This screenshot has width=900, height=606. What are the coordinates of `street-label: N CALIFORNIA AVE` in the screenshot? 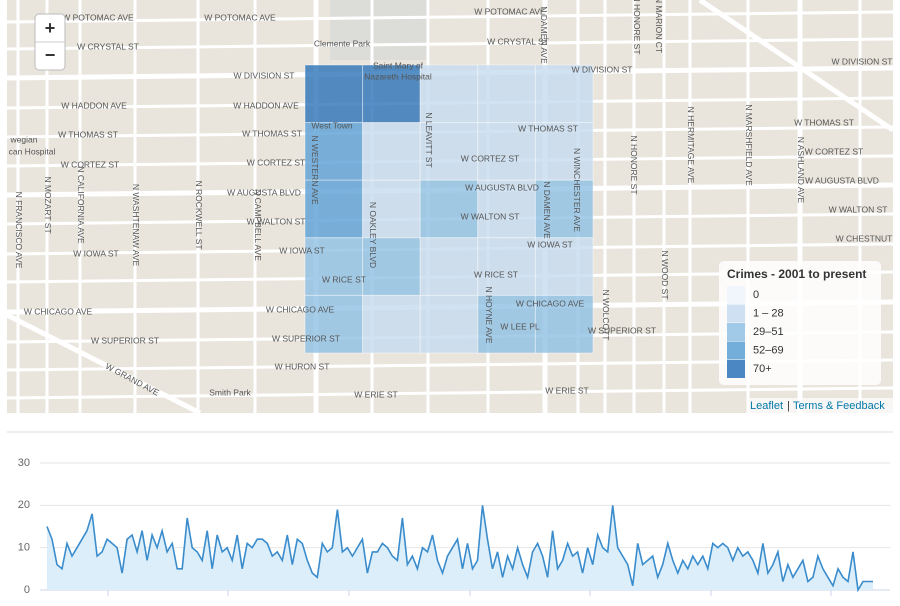 It's located at (81, 205).